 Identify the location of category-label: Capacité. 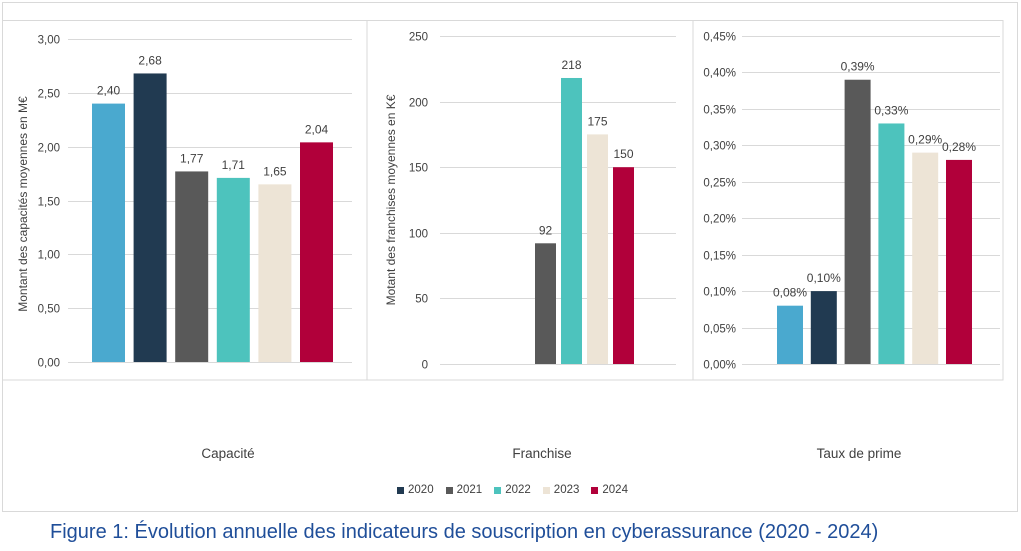
(227, 453).